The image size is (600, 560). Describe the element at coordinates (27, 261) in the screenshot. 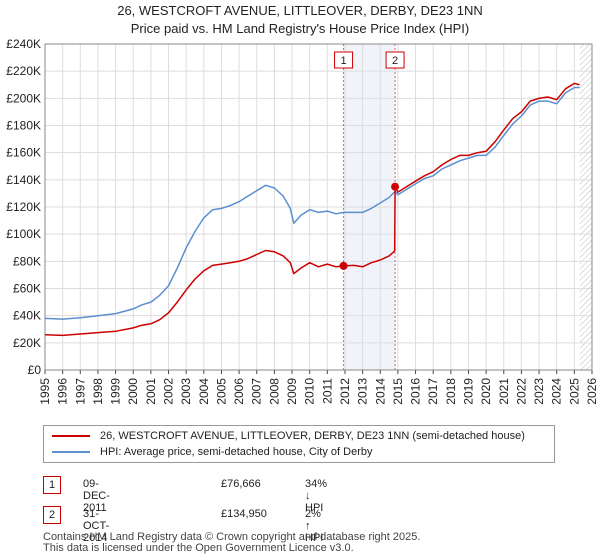

I see `y-tick-label: £80K` at that location.